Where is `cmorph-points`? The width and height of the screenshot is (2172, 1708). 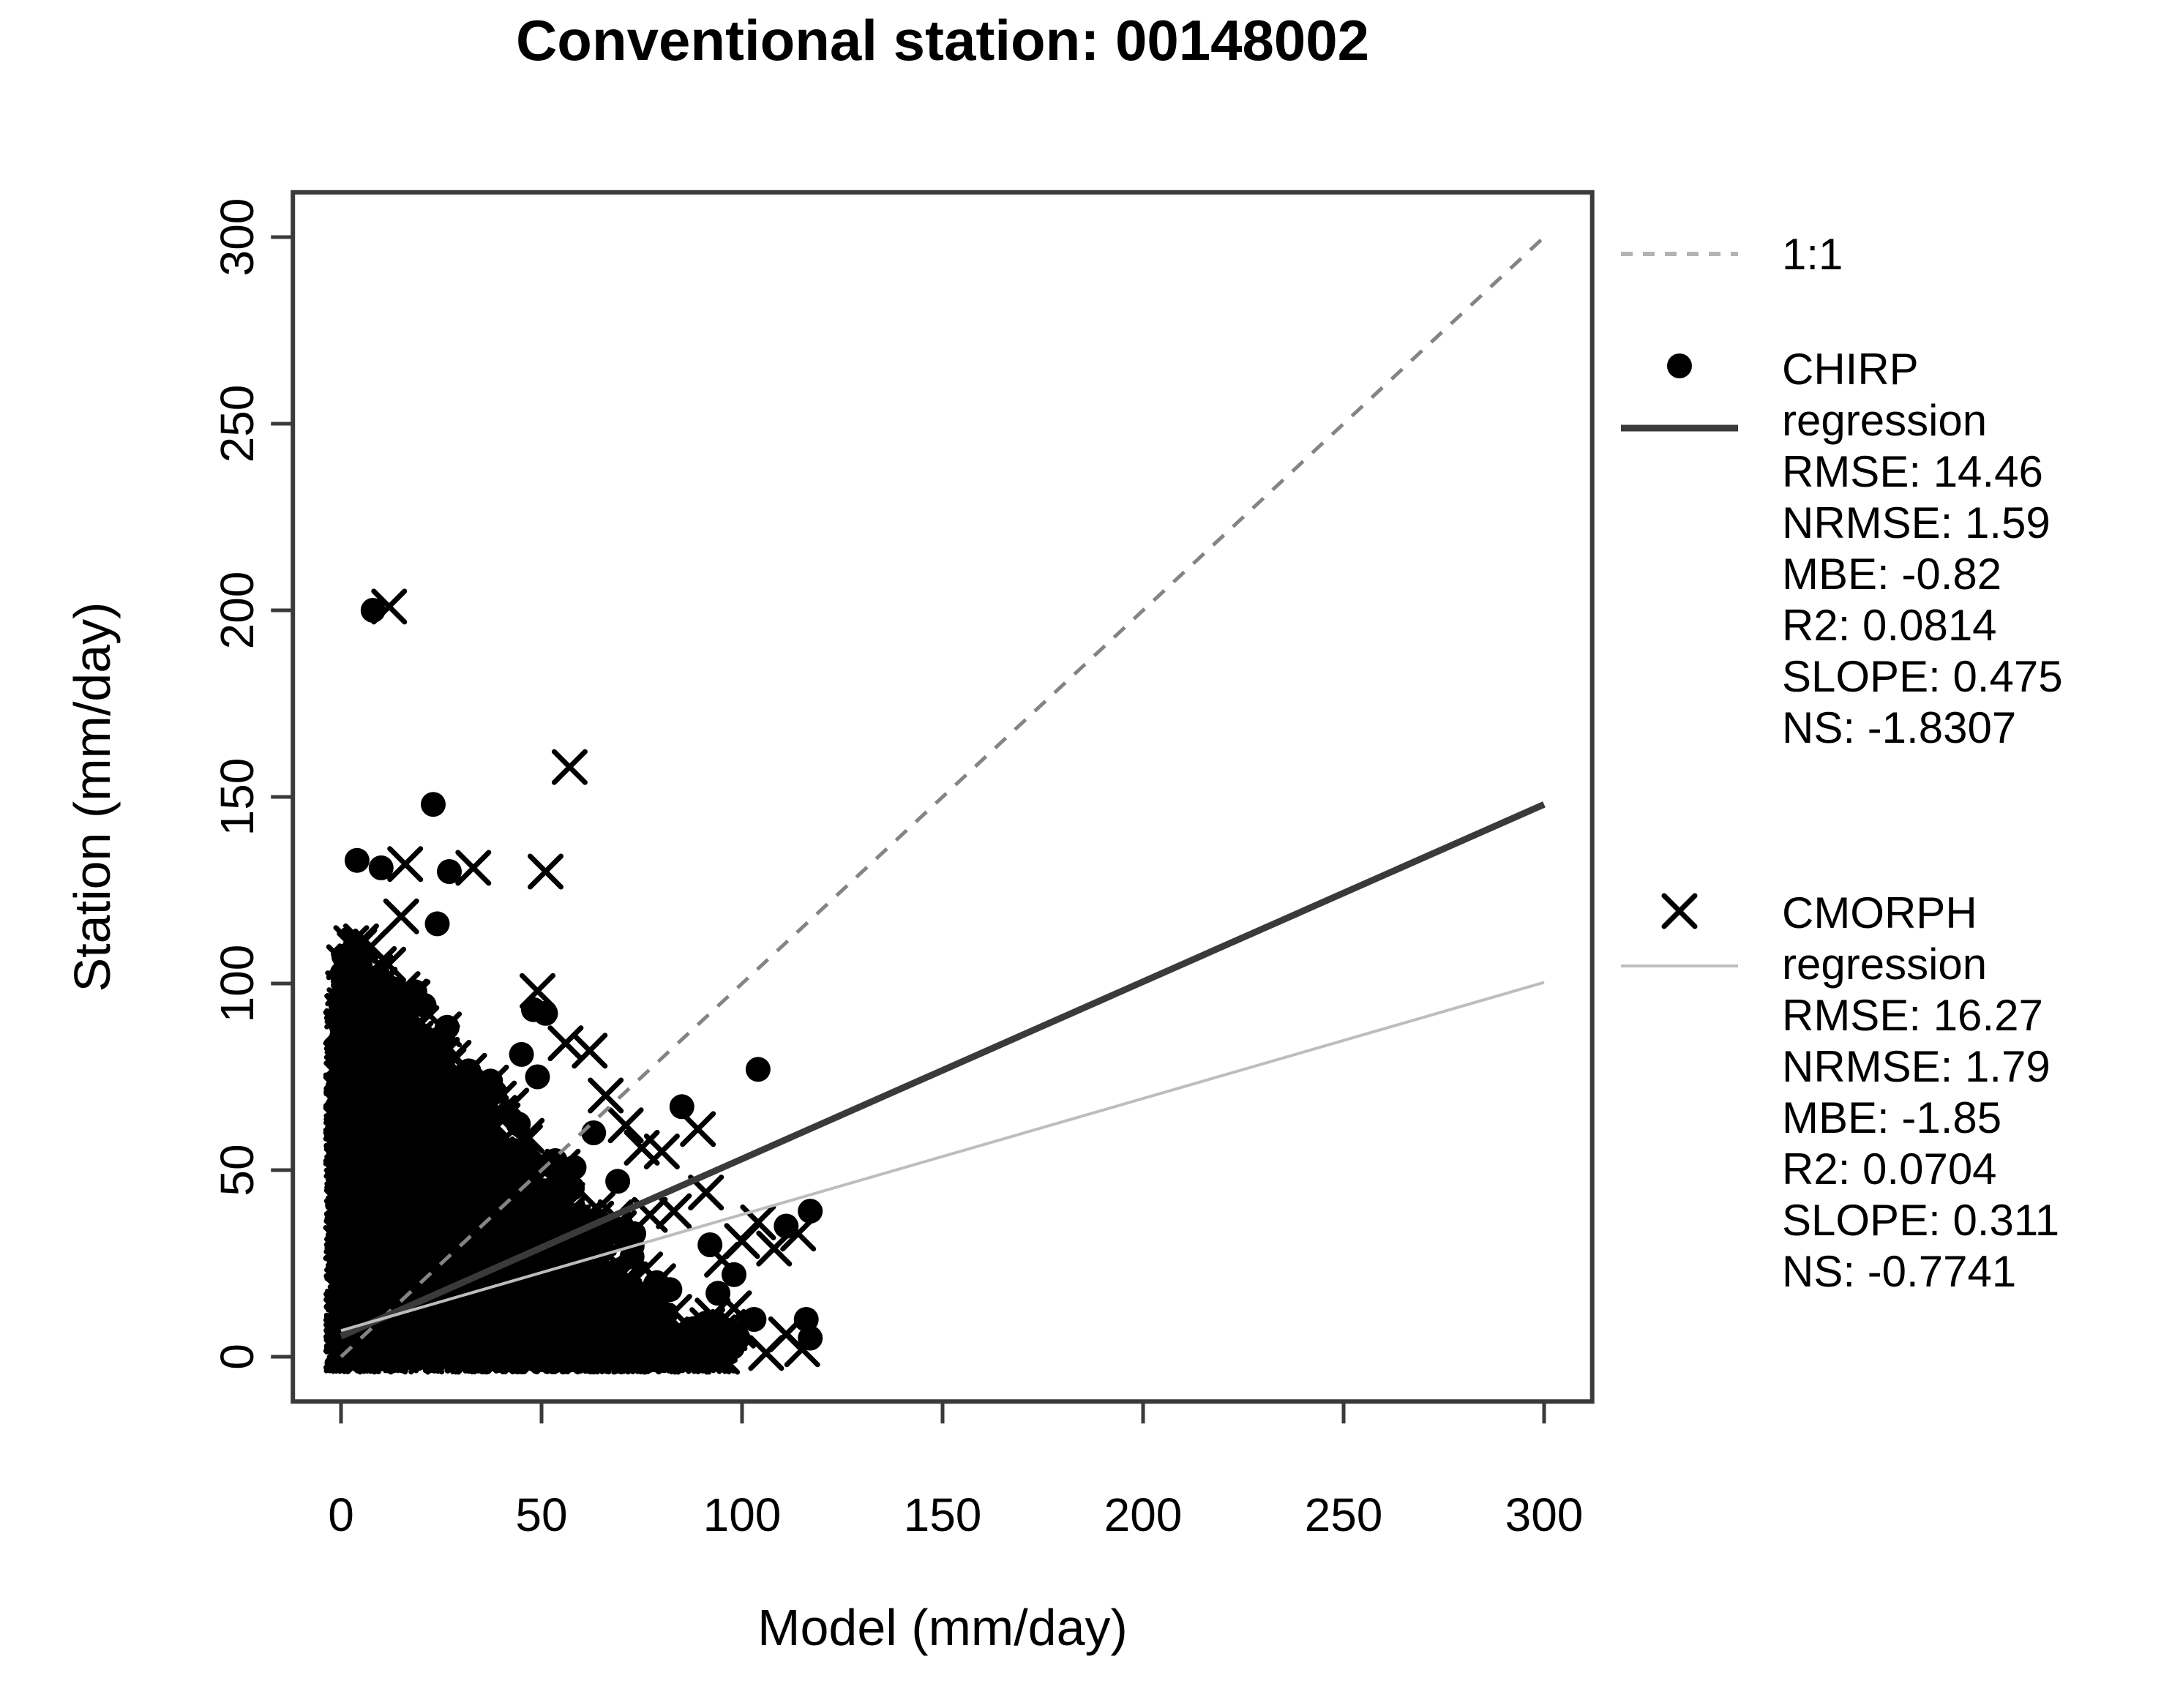 cmorph-points is located at coordinates (571, 982).